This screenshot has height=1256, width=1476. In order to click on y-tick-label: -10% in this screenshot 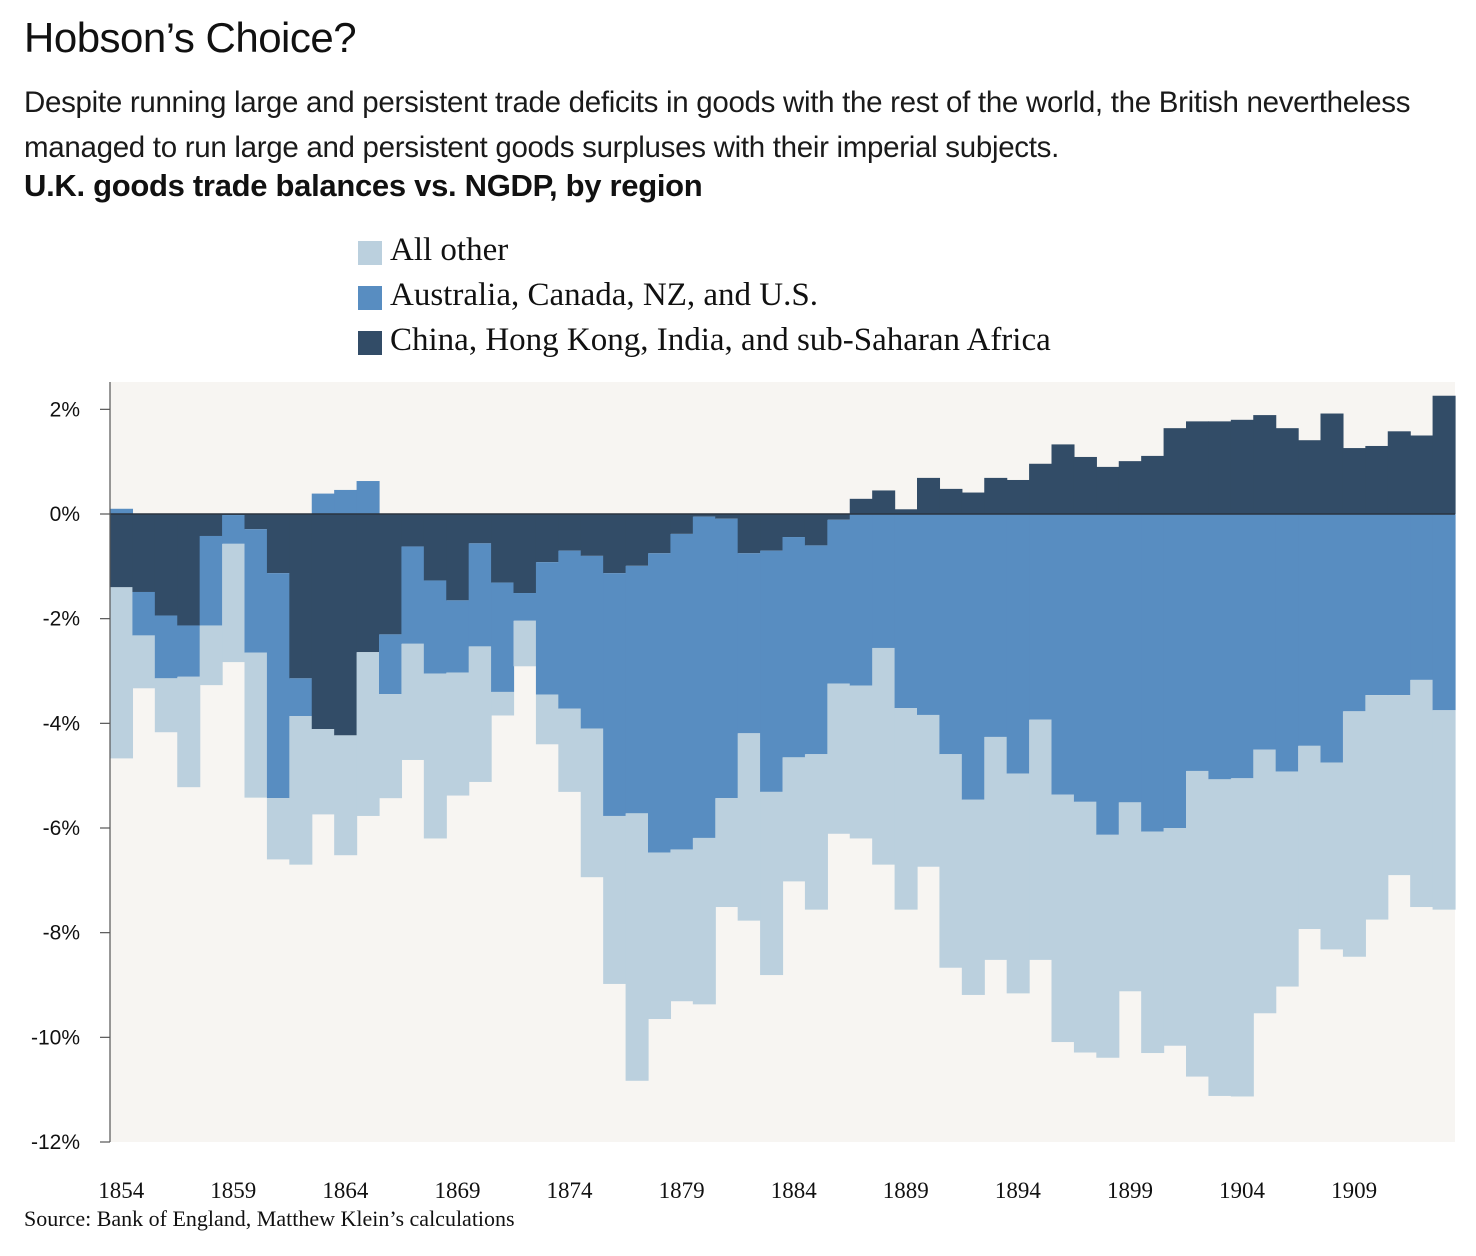, I will do `click(55, 1037)`.